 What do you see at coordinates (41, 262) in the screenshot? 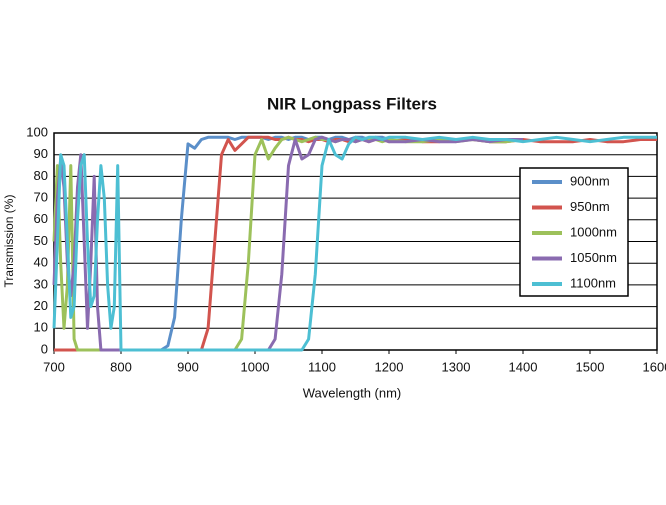
I see `y-tick-label: 40` at bounding box center [41, 262].